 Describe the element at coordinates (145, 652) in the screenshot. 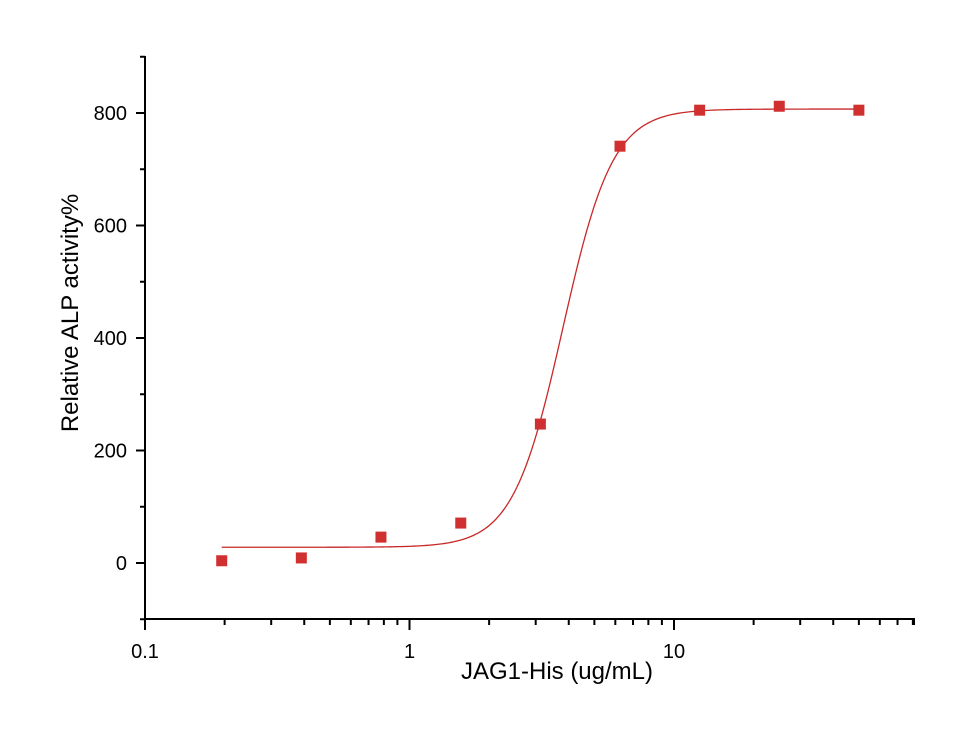

I see `x-tick-label: 0.1` at that location.